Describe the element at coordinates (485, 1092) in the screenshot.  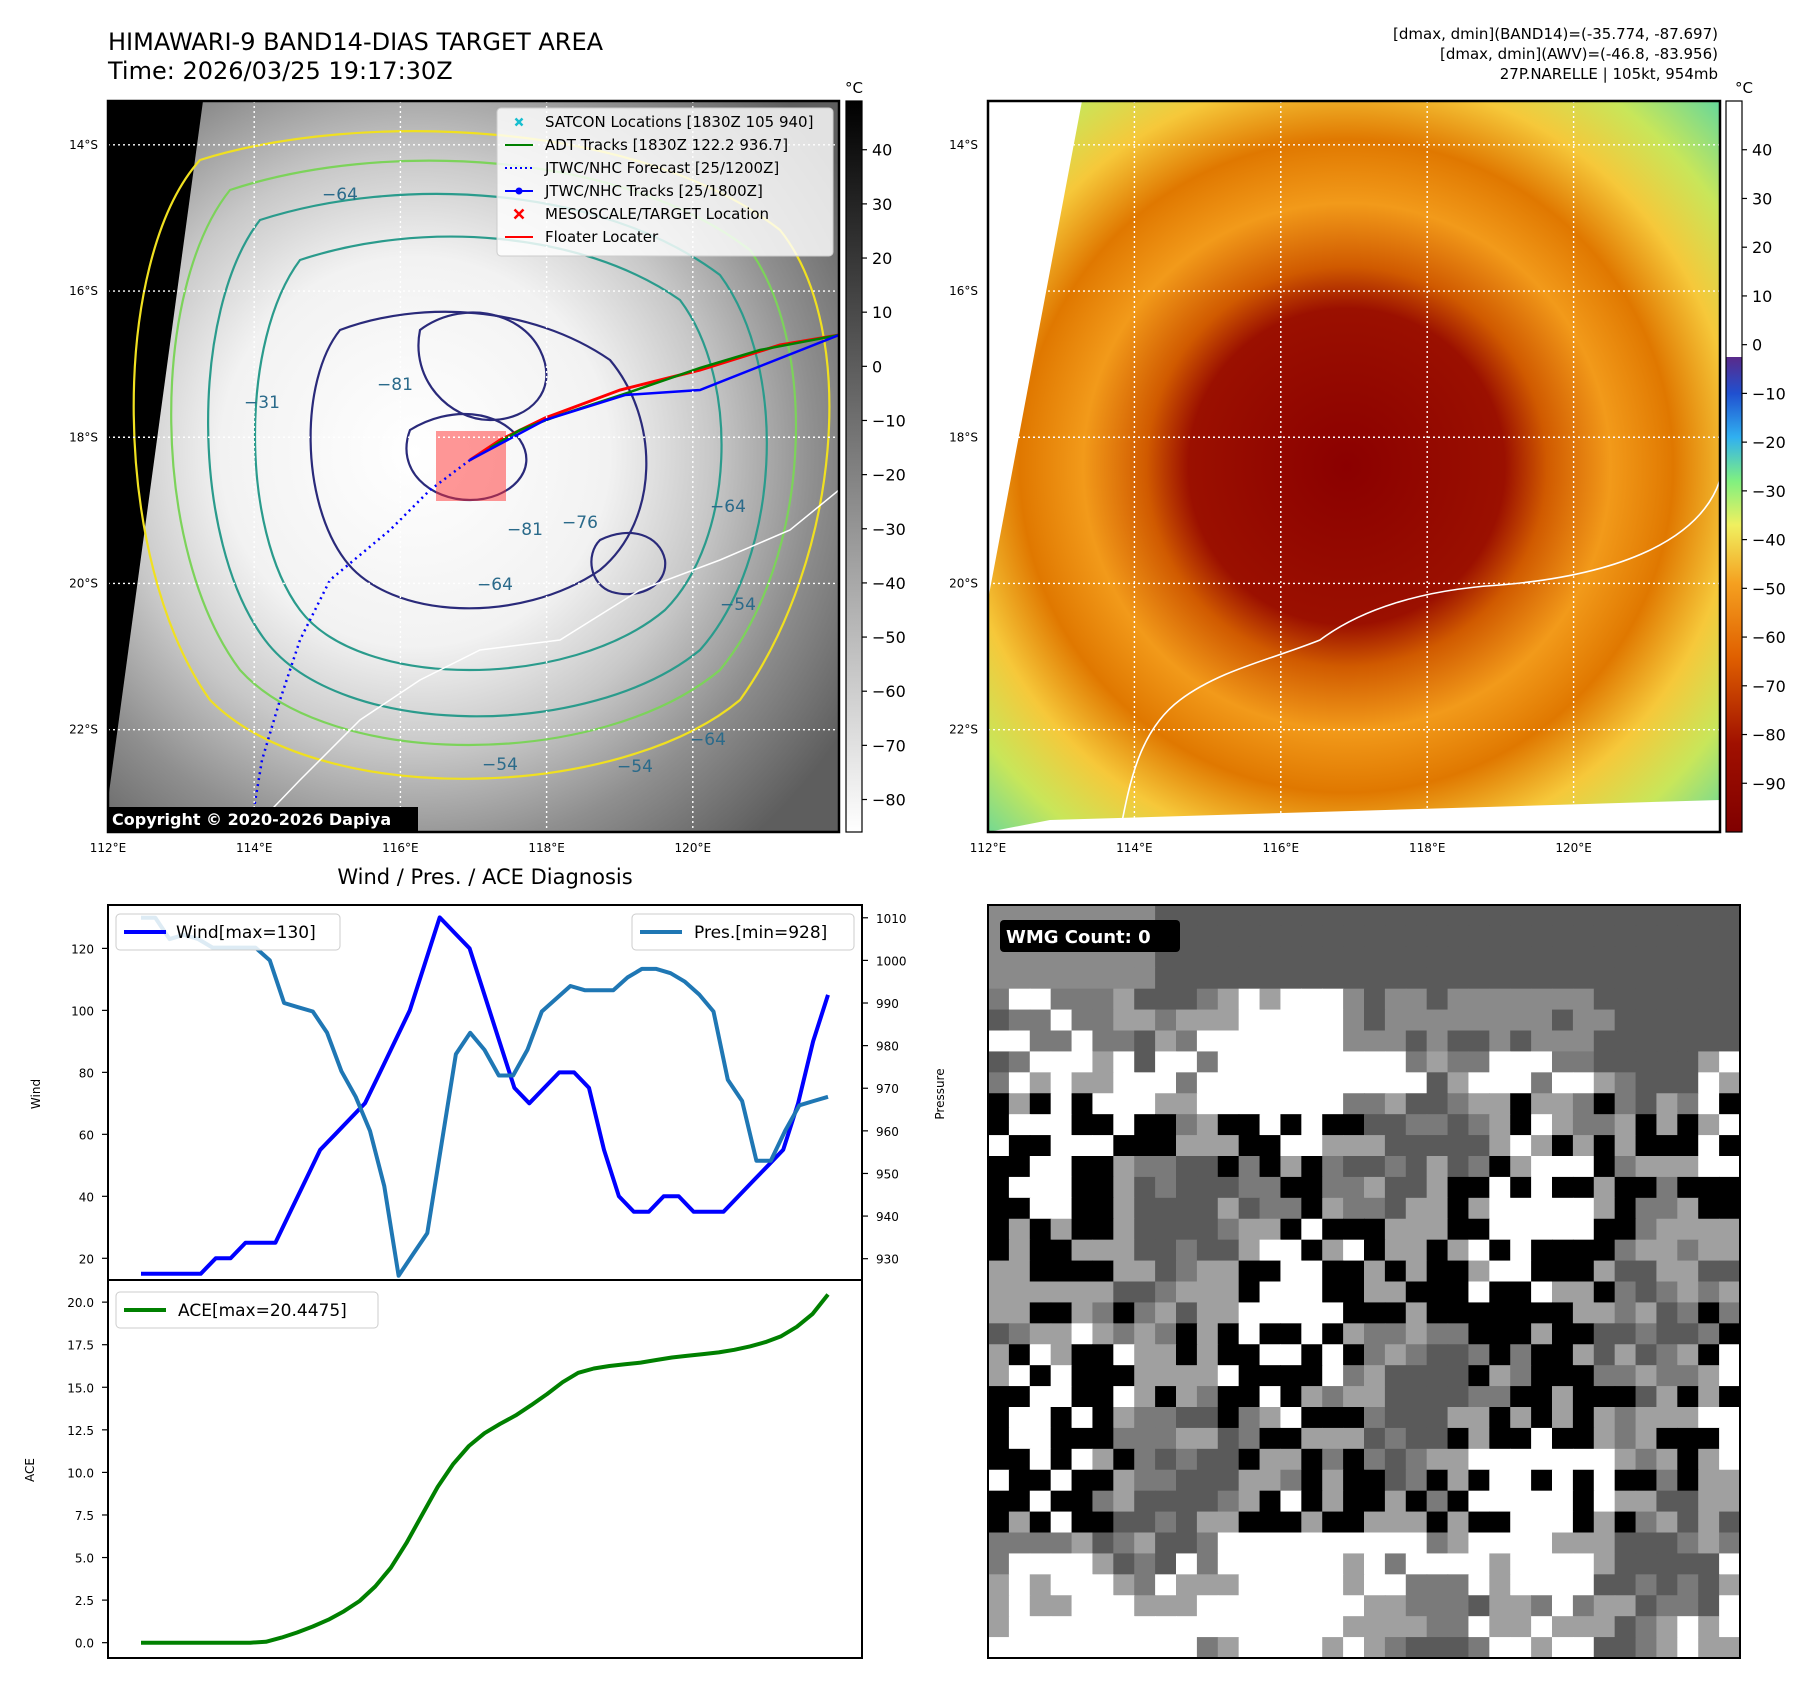
I see `chart-frame` at that location.